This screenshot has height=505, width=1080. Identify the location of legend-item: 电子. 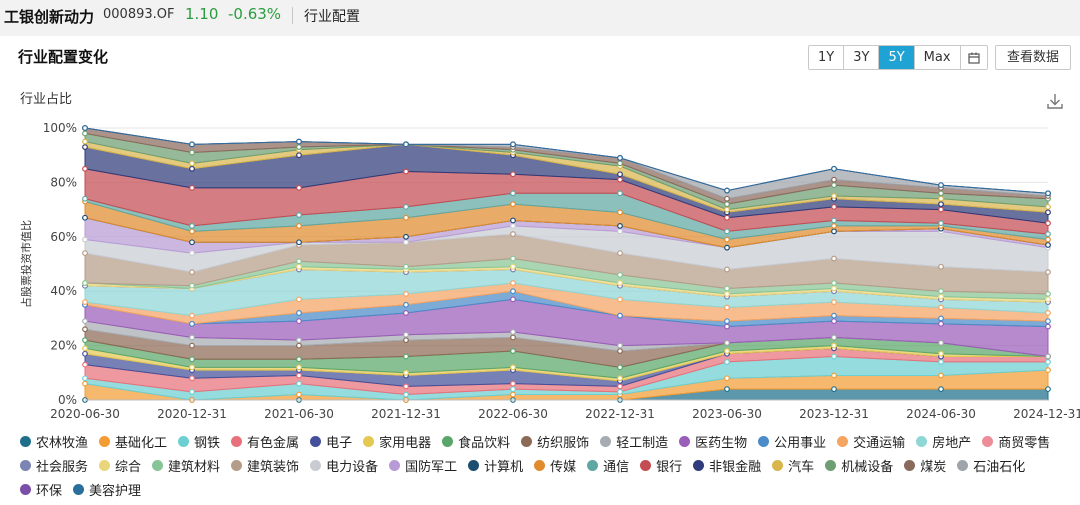
(331, 441).